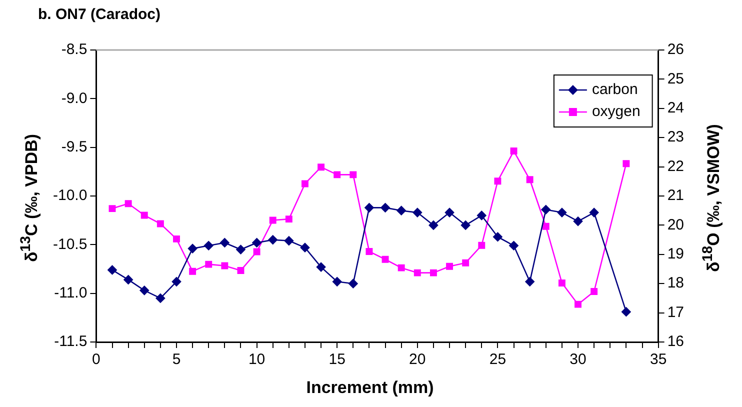 The width and height of the screenshot is (742, 407). What do you see at coordinates (675, 225) in the screenshot?
I see `y2-tick-label: 20` at bounding box center [675, 225].